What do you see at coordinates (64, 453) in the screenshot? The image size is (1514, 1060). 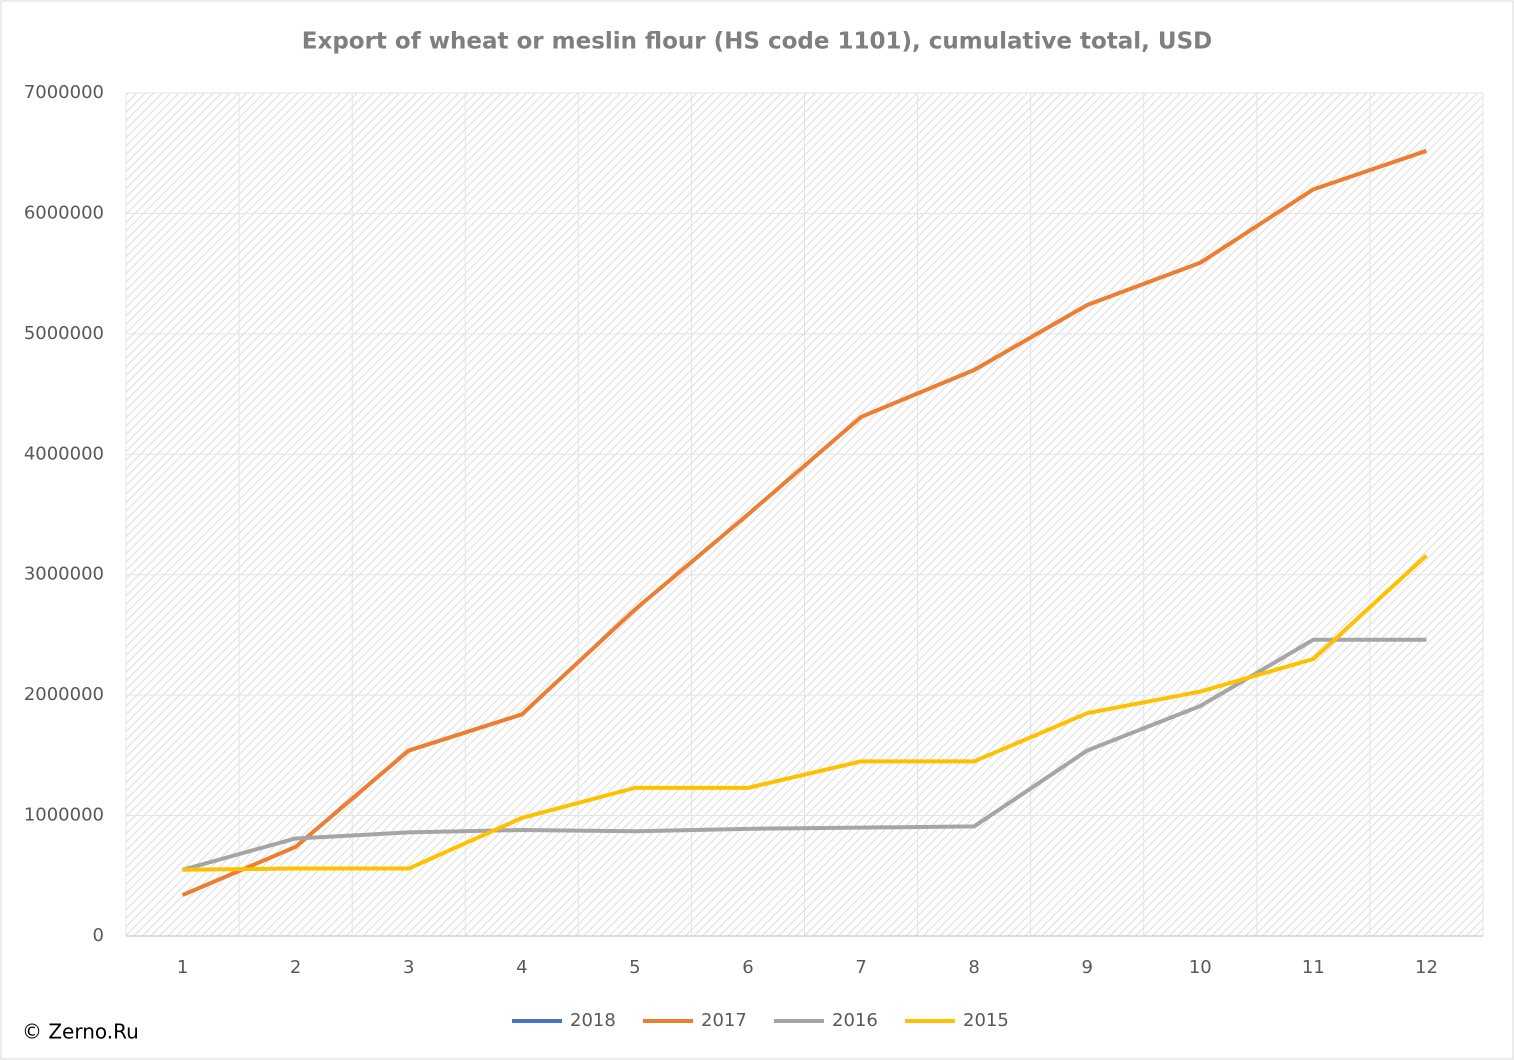 I see `y-tick-label: 4000000` at bounding box center [64, 453].